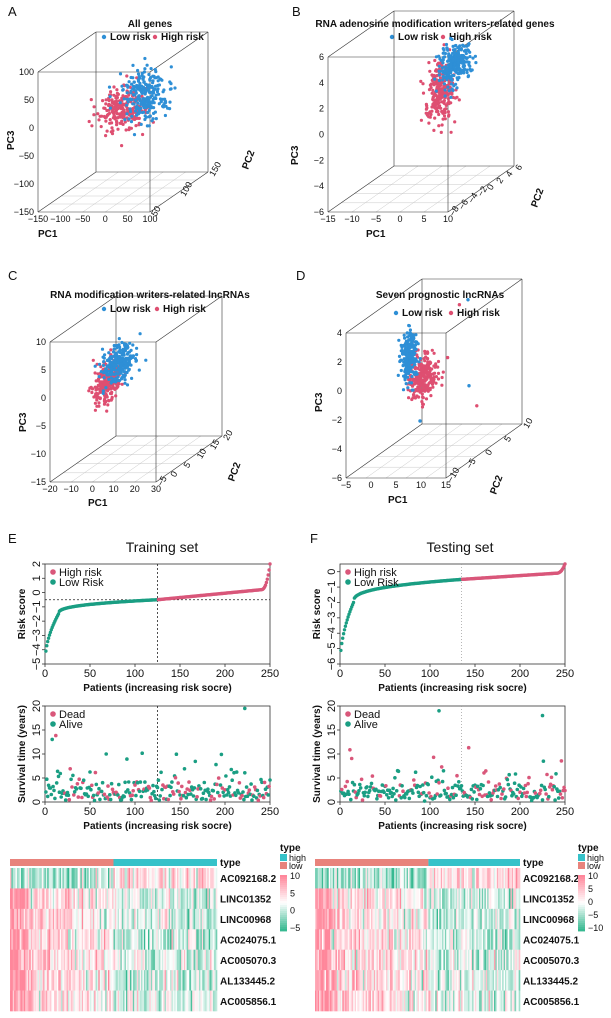 The image size is (611, 1018). What do you see at coordinates (150, 24) in the screenshot?
I see `panel-a-title: All genes` at bounding box center [150, 24].